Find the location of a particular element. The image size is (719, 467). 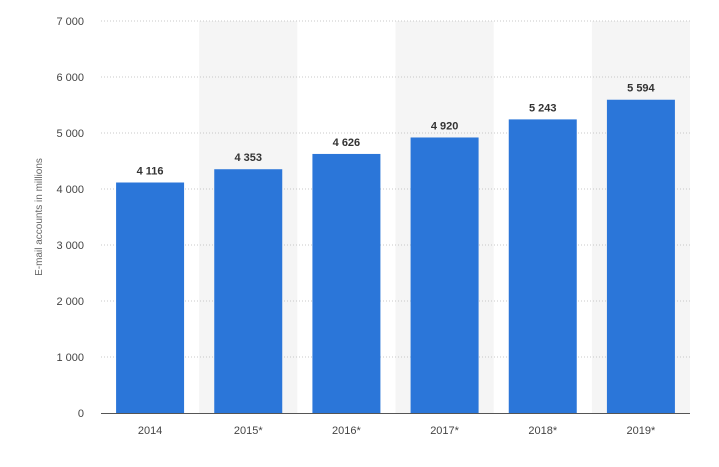

x-tick-label: 2014 is located at coordinates (150, 431).